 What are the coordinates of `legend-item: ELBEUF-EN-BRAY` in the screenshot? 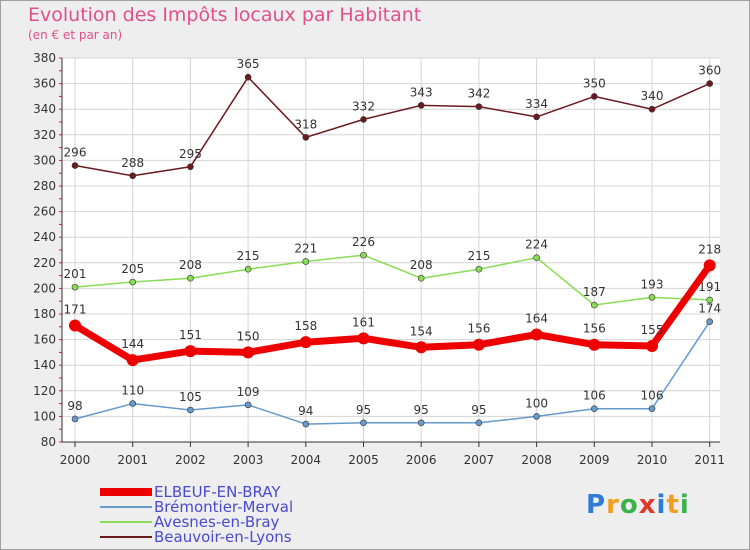 It's located at (250, 492).